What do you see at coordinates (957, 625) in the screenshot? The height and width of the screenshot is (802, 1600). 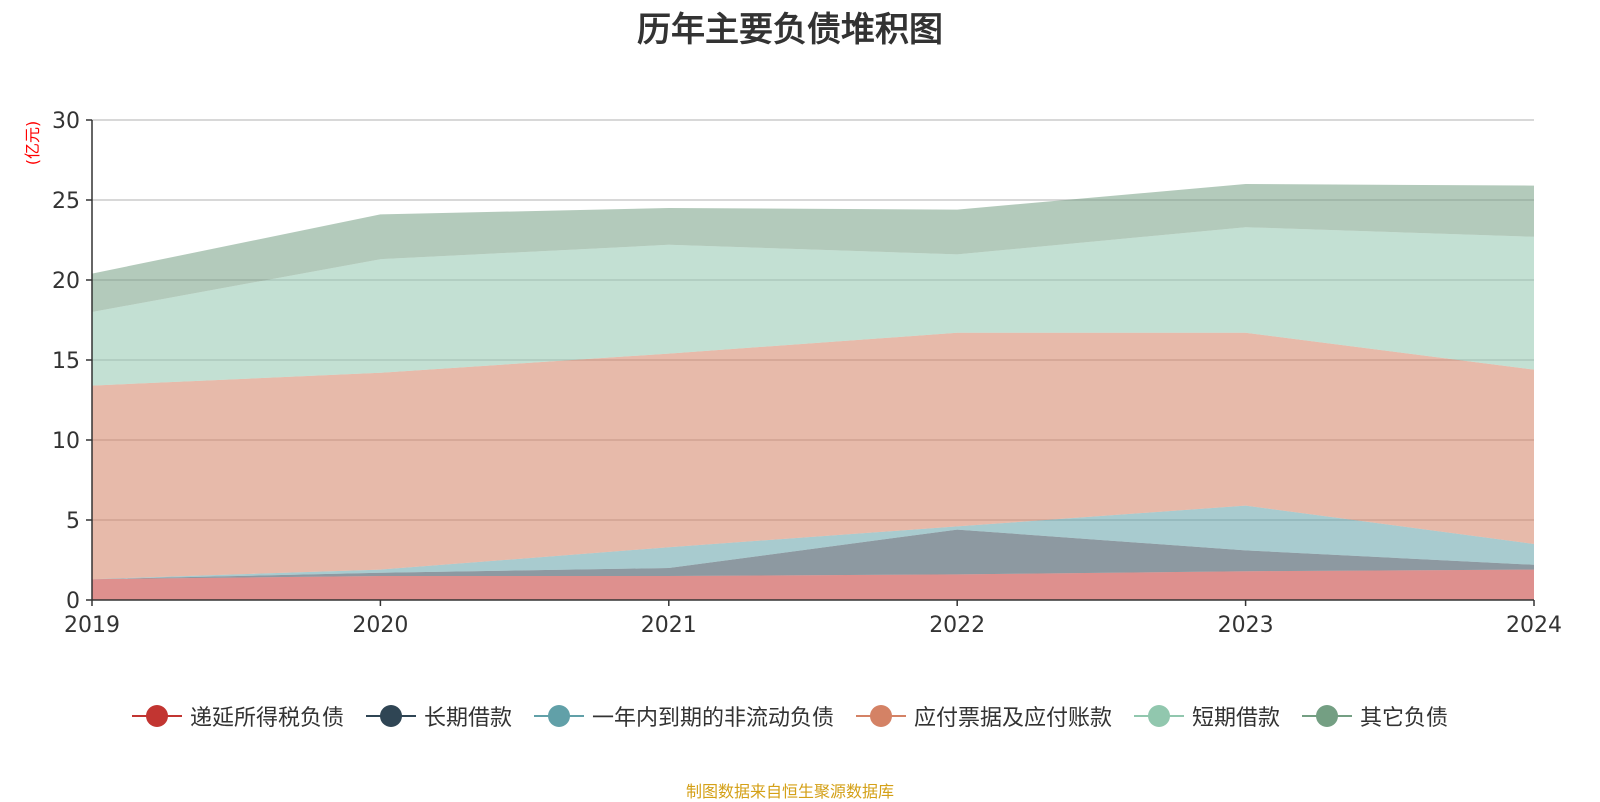 I see `x-tick-label: 2022` at bounding box center [957, 625].